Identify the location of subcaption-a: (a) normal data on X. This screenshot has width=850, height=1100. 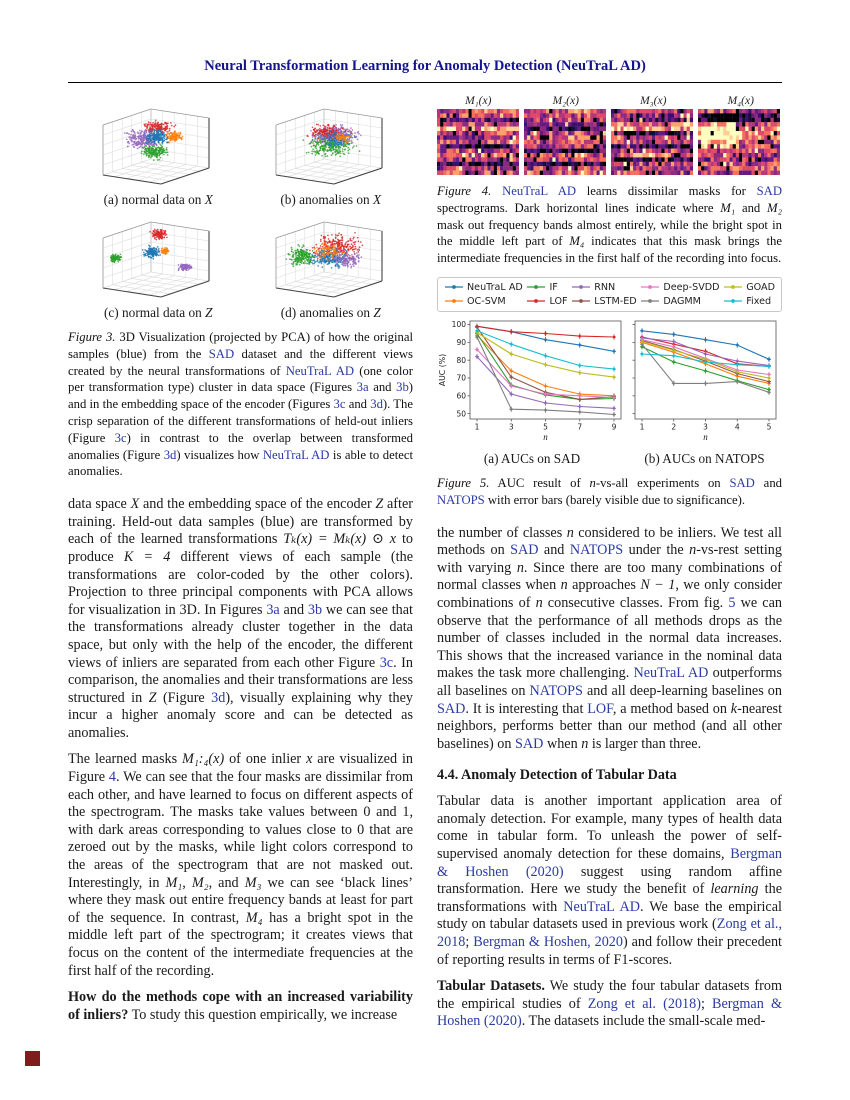
(158, 199).